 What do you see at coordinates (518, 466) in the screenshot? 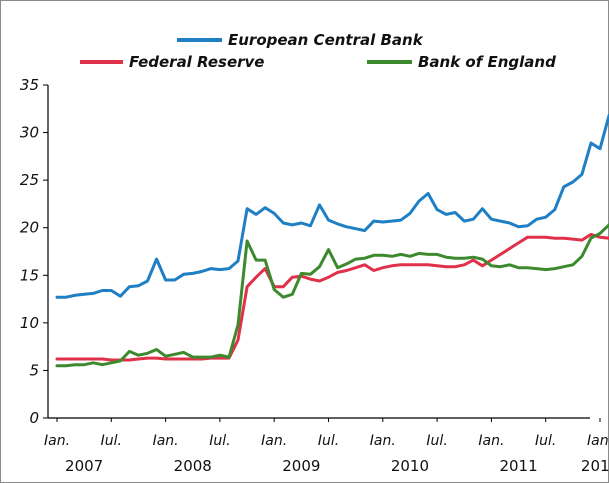
I see `year-label: 2011` at bounding box center [518, 466].